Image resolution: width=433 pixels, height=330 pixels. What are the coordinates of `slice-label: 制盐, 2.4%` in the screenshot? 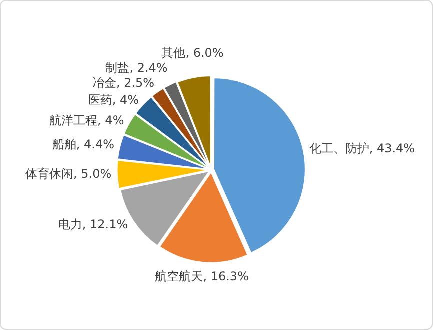 It's located at (137, 67).